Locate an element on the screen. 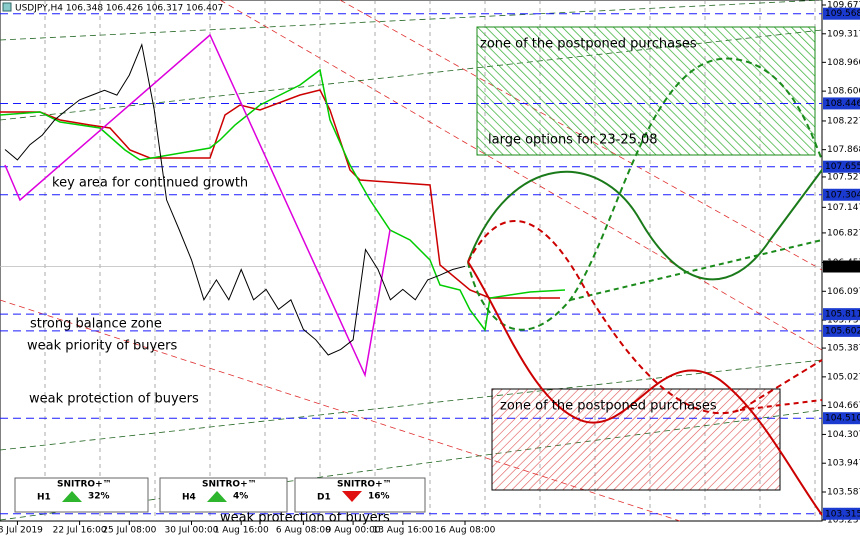 The width and height of the screenshot is (860, 538). y-tick-label: 105.737 is located at coordinates (843, 321).